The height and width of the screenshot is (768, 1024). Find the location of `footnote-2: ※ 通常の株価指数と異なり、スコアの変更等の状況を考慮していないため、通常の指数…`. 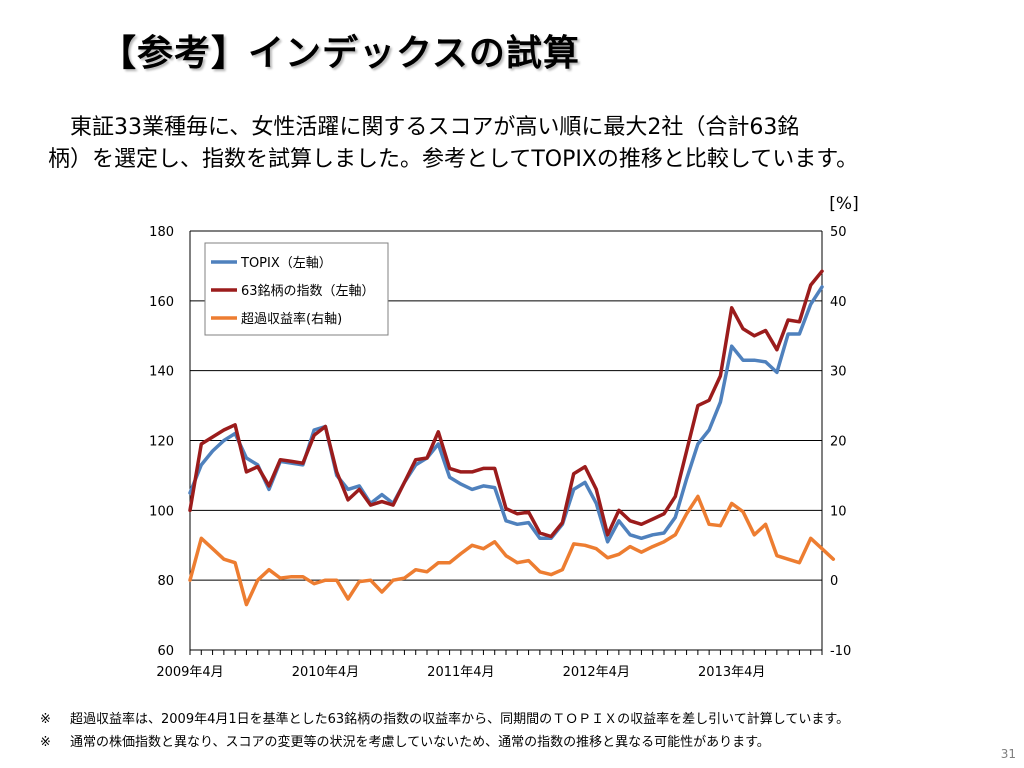

footnote-2: ※ 通常の株価指数と異なり、スコアの変更等の状況を考慮していないため、通常の指数… is located at coordinates (527, 742).